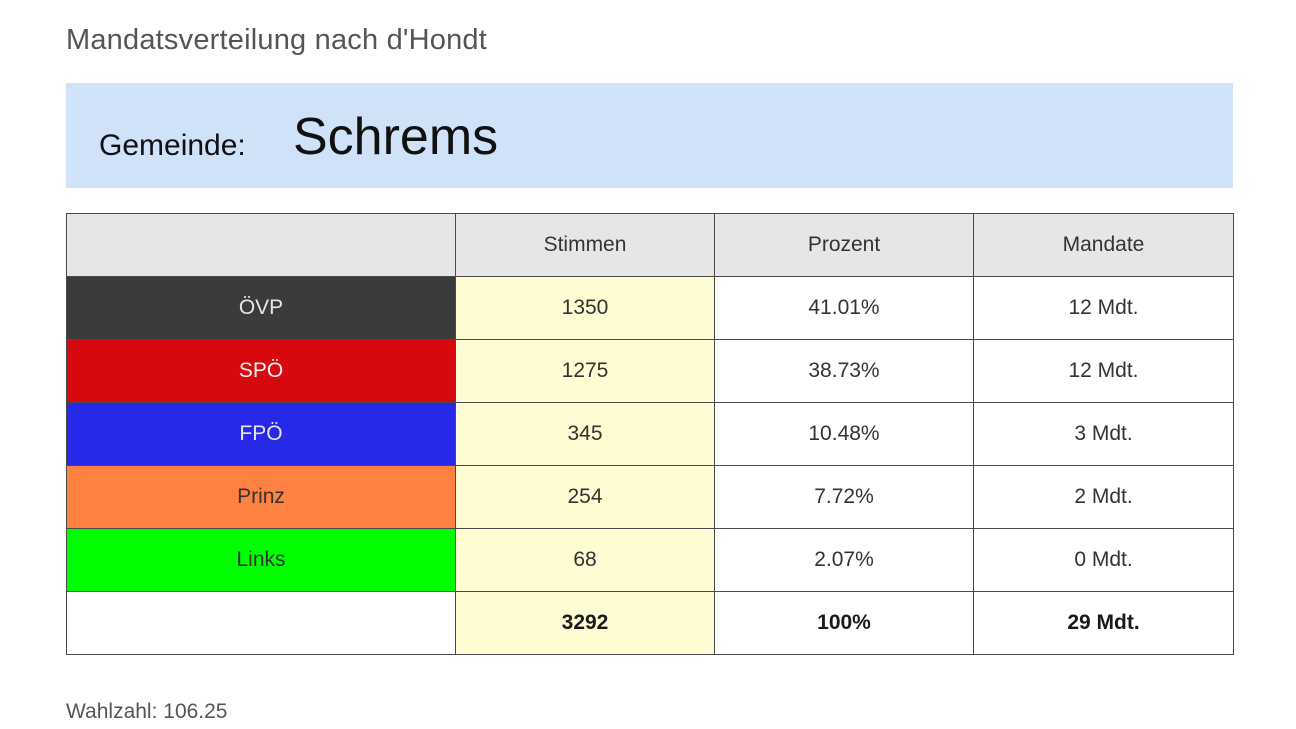 Image resolution: width=1296 pixels, height=729 pixels. I want to click on party-cell: Prinz, so click(261, 497).